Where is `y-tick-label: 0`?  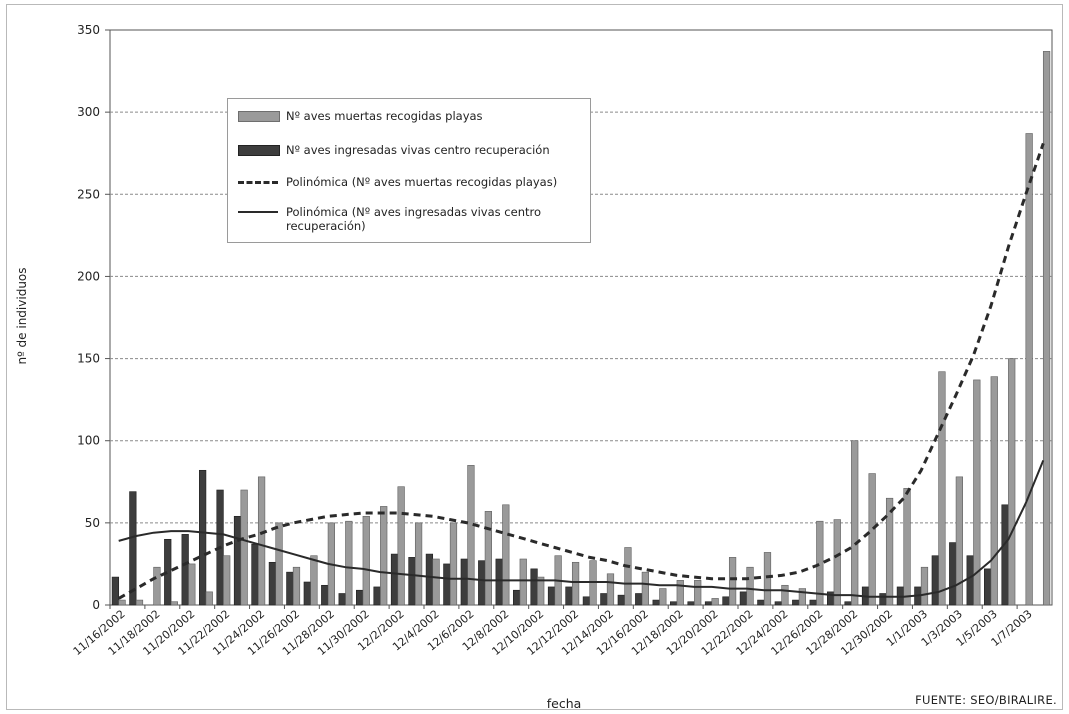
y-tick-label: 0 is located at coordinates (96, 605).